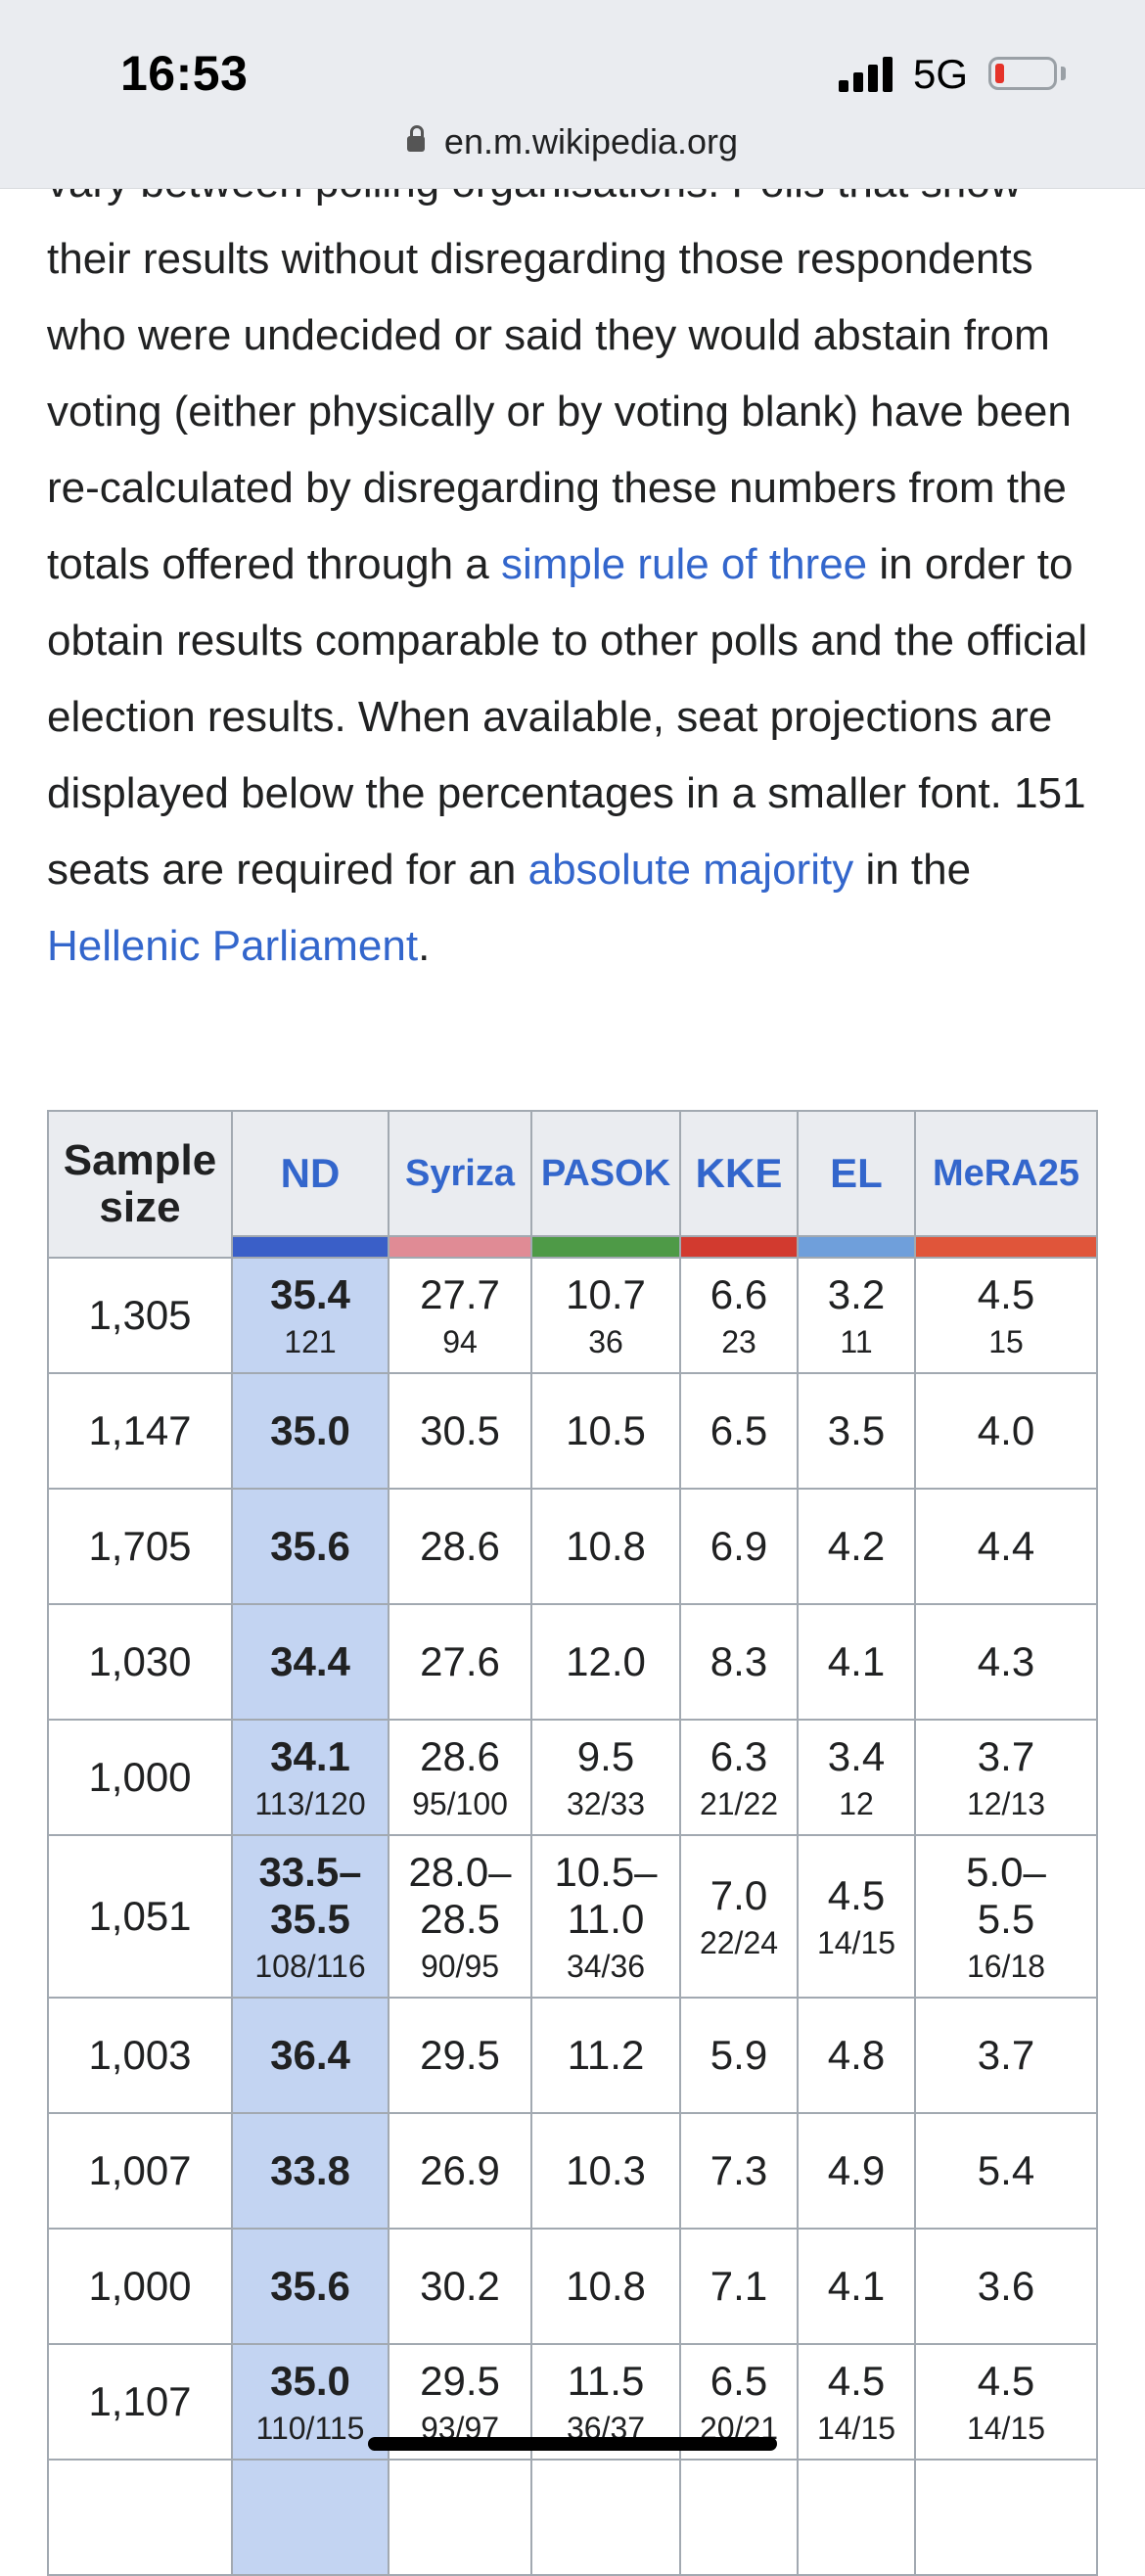 The image size is (1145, 2576). I want to click on sample-cell, so click(140, 2517).